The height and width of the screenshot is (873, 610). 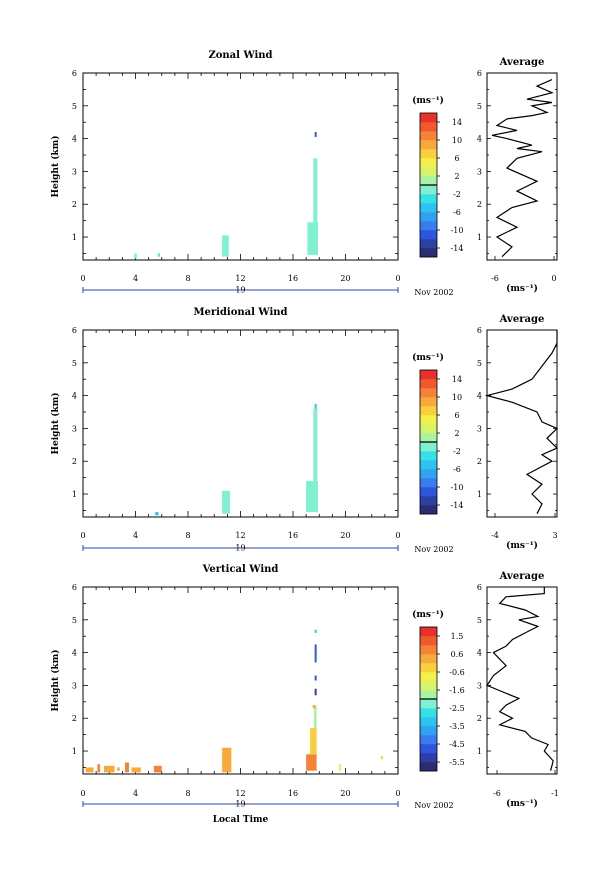 I want to click on colorbar-label: 6, so click(x=456, y=415).